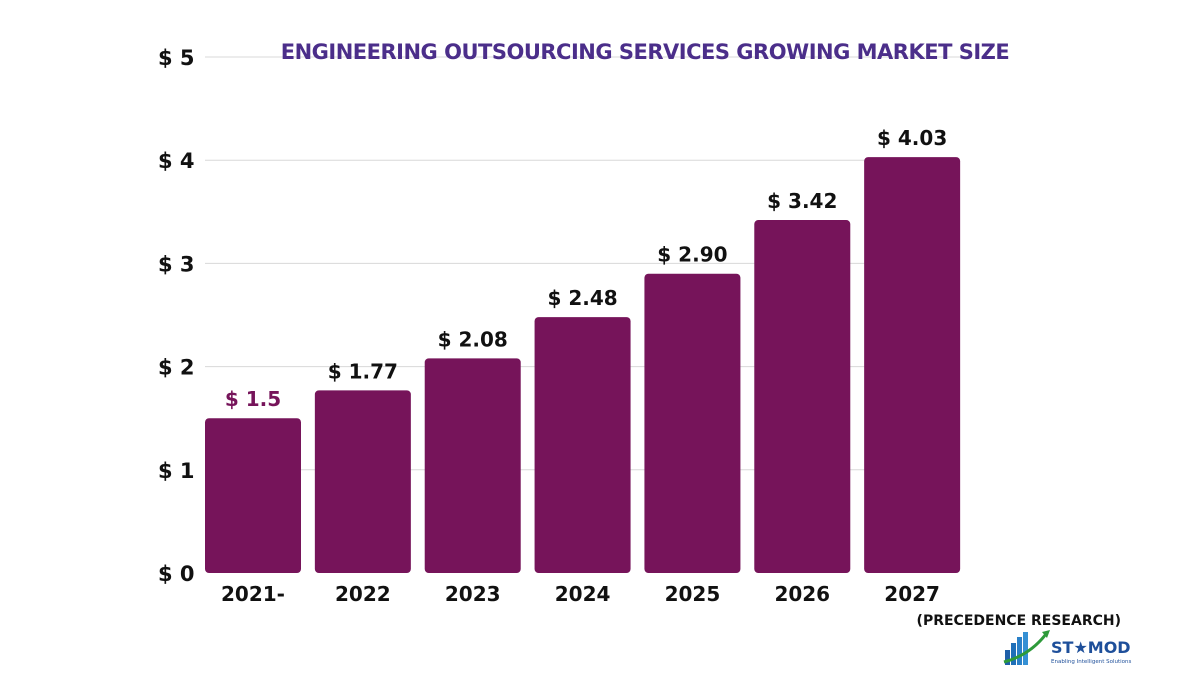 Image resolution: width=1200 pixels, height=676 pixels. What do you see at coordinates (582, 298) in the screenshot?
I see `data-label: $ 2.48` at bounding box center [582, 298].